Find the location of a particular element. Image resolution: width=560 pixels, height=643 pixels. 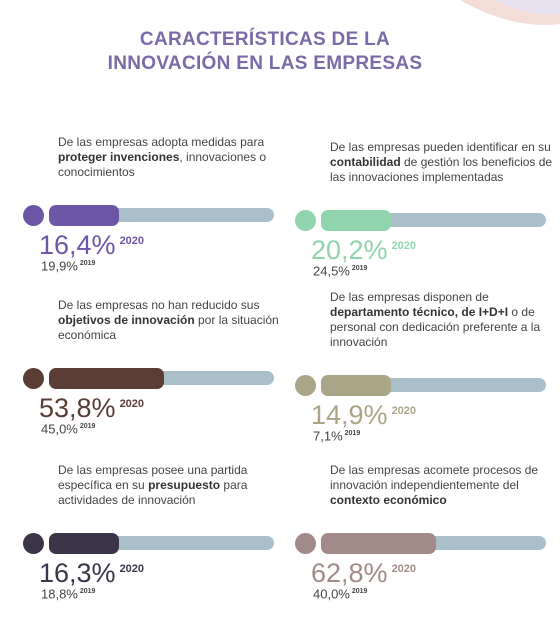

stat-desc-text: De las empresas adopta medidas para is located at coordinates (161, 142).